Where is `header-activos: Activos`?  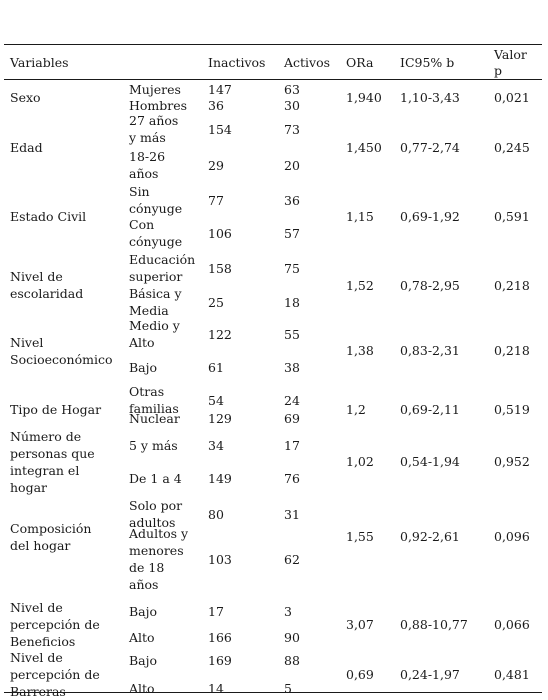 header-activos: Activos is located at coordinates (307, 62).